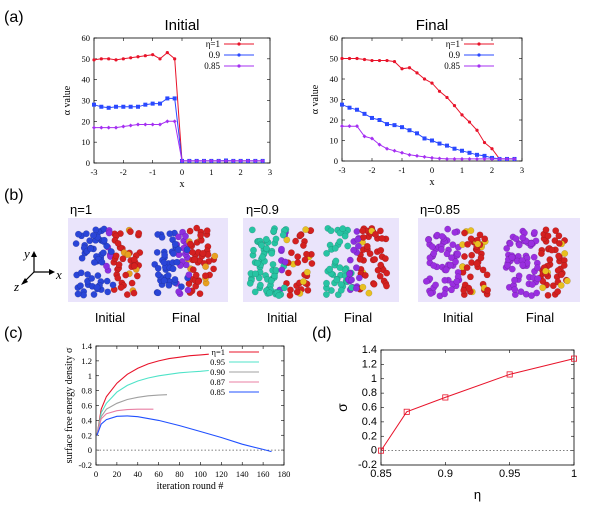 The width and height of the screenshot is (600, 510). What do you see at coordinates (239, 44) in the screenshot?
I see `legend-marker` at bounding box center [239, 44].